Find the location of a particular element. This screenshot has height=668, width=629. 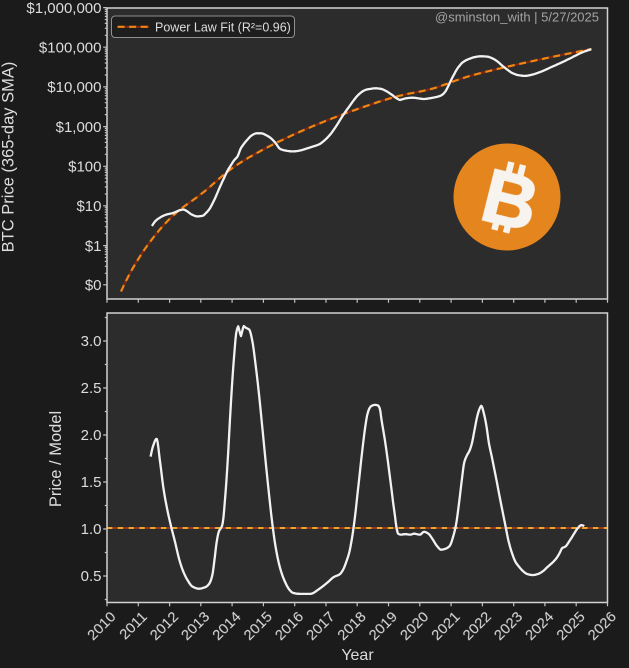

svg-text: $100,000 is located at coordinates (70, 47).